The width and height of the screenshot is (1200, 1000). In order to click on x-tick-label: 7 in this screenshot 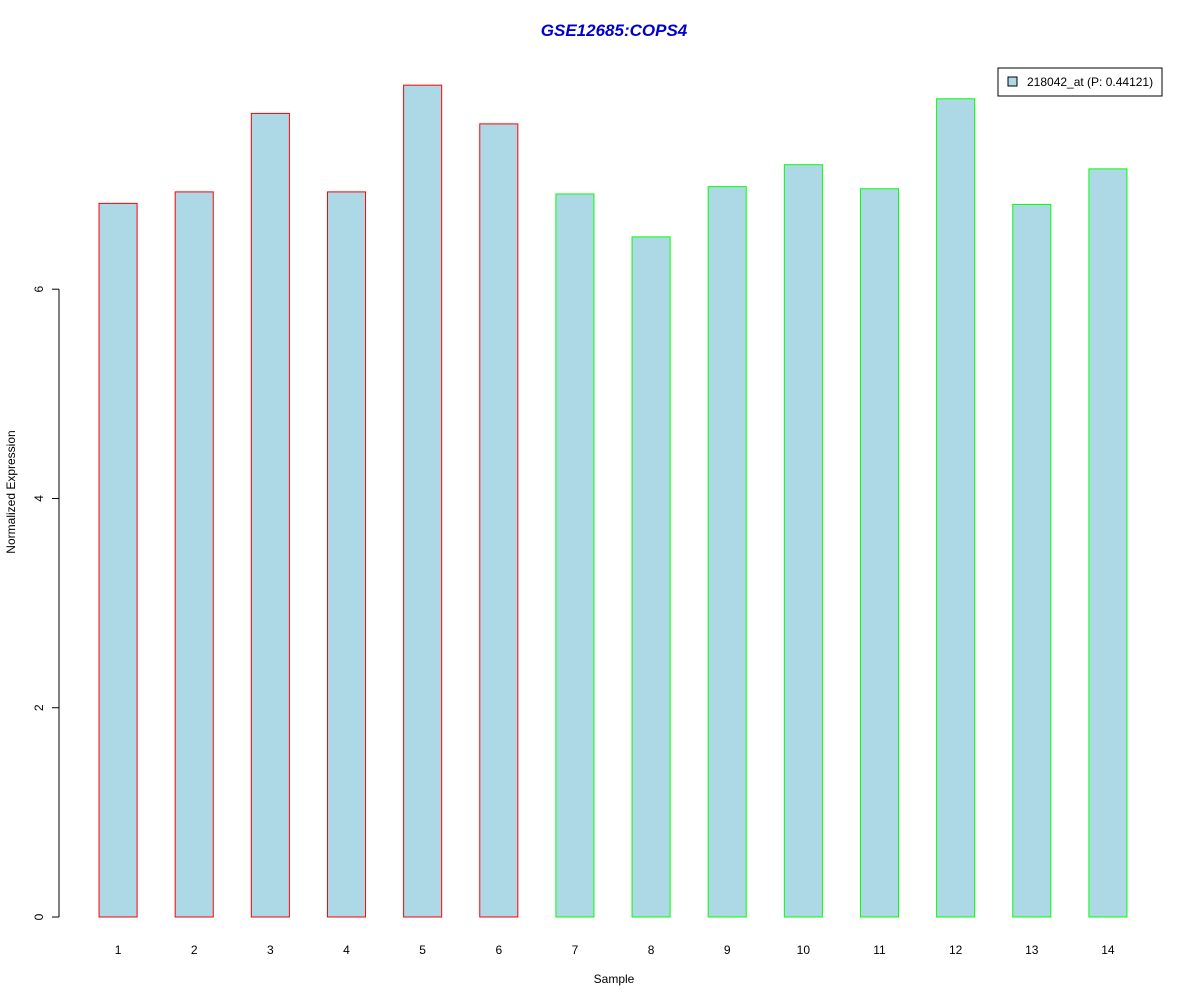, I will do `click(575, 950)`.